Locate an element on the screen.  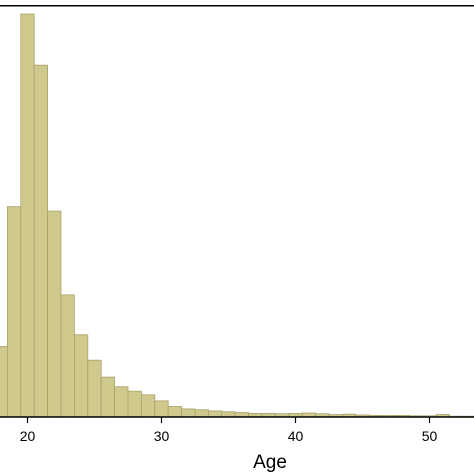
x-tick-label: 50 is located at coordinates (430, 436).